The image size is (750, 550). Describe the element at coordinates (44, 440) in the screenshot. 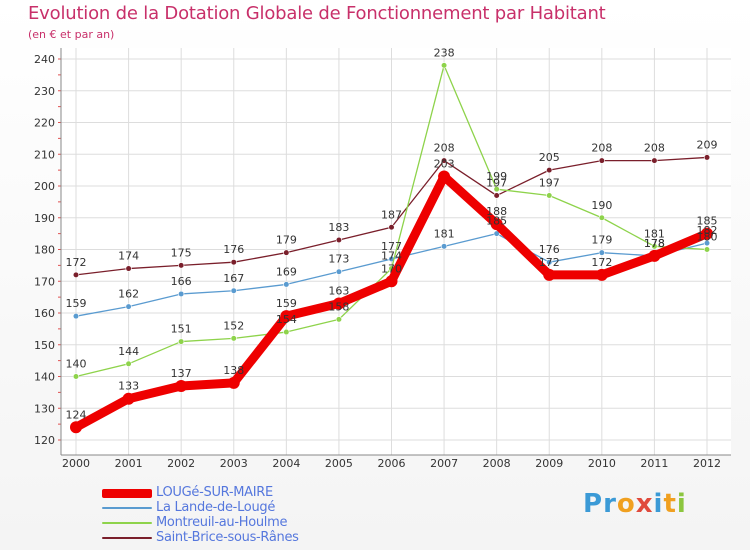

I see `y-tick-label: 120` at that location.